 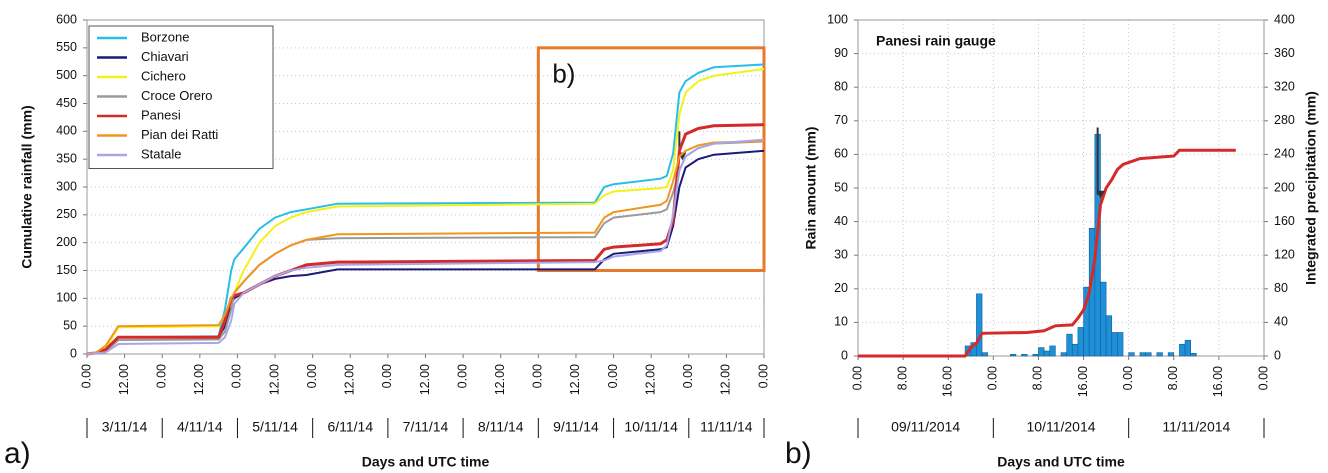 What do you see at coordinates (66, 47) in the screenshot?
I see `y-tick-label: 550` at bounding box center [66, 47].